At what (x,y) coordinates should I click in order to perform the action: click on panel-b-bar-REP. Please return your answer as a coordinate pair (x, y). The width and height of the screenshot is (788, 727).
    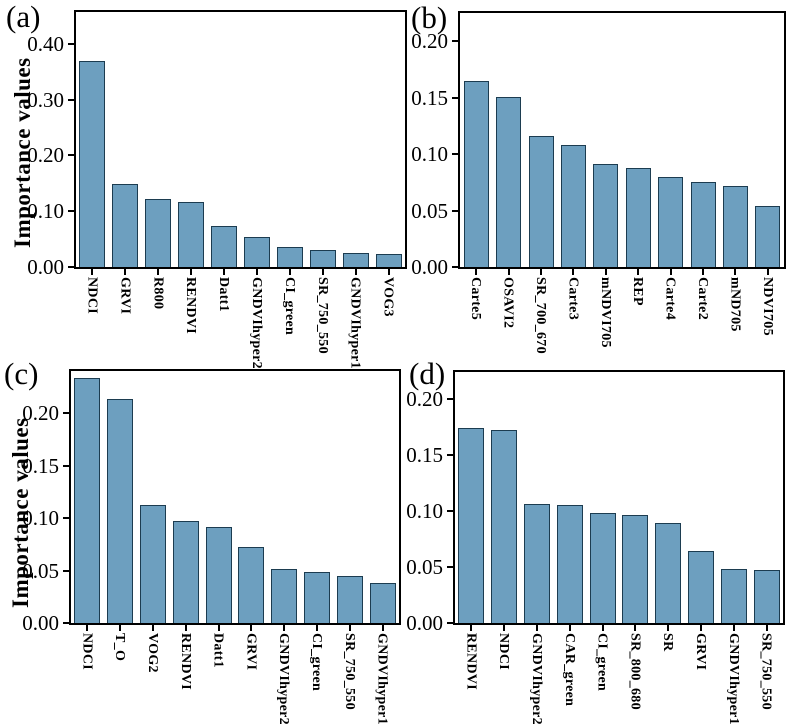
    Looking at the image, I should click on (638, 217).